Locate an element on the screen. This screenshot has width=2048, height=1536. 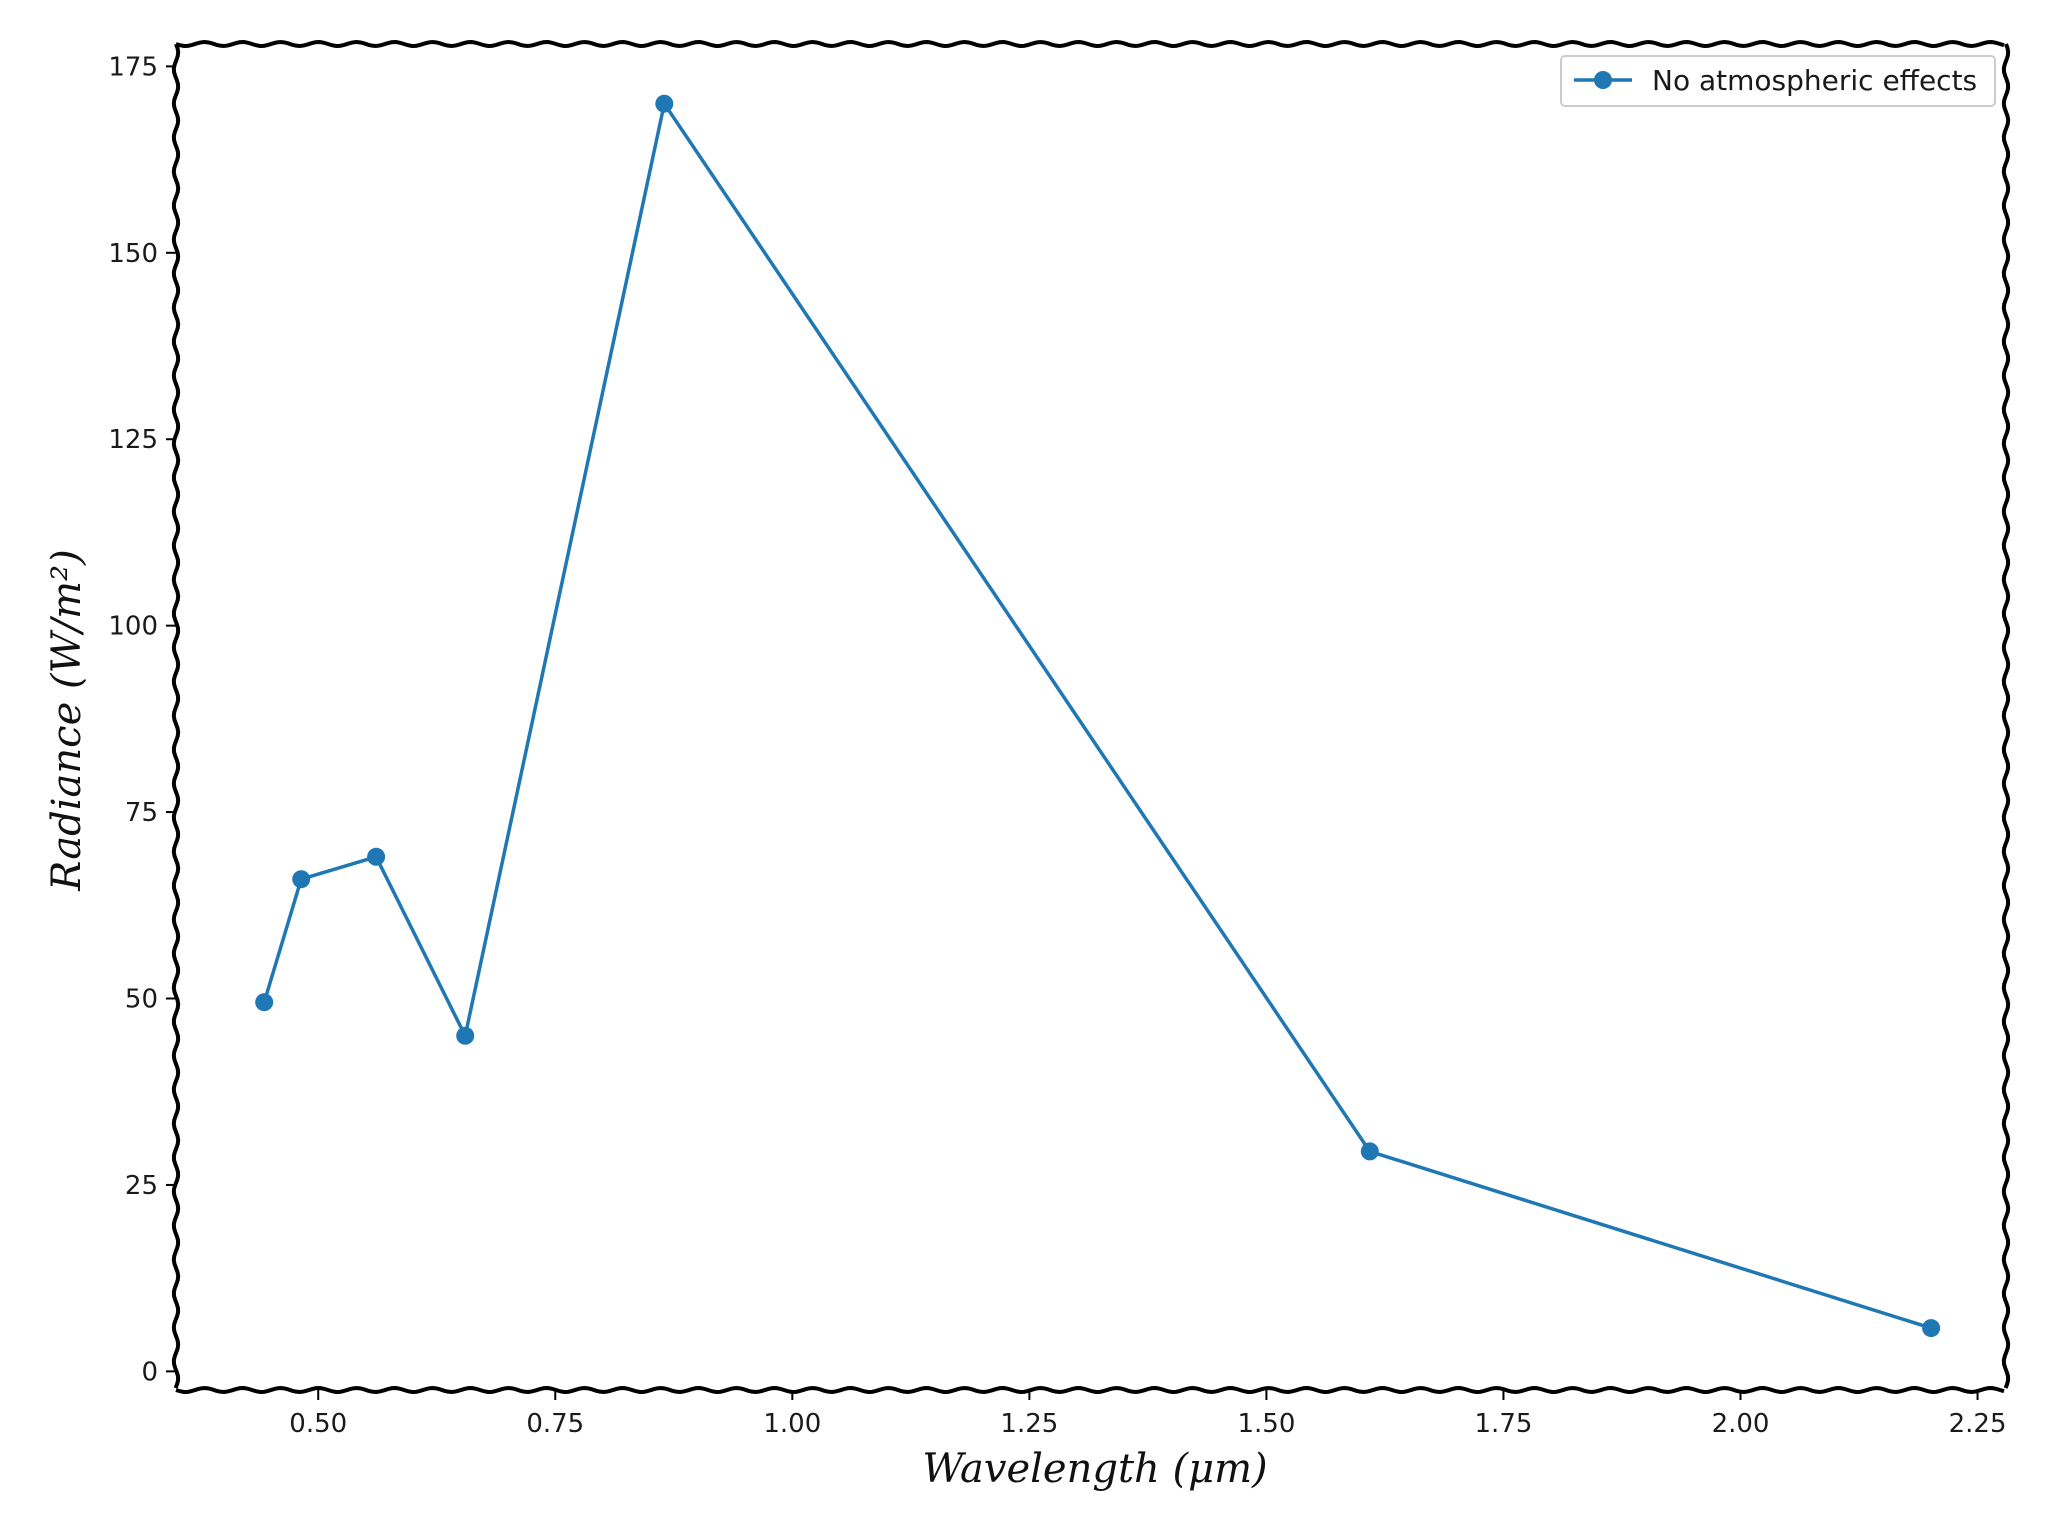
x-axis-title: Wavelength (μm) is located at coordinates (1094, 1469).